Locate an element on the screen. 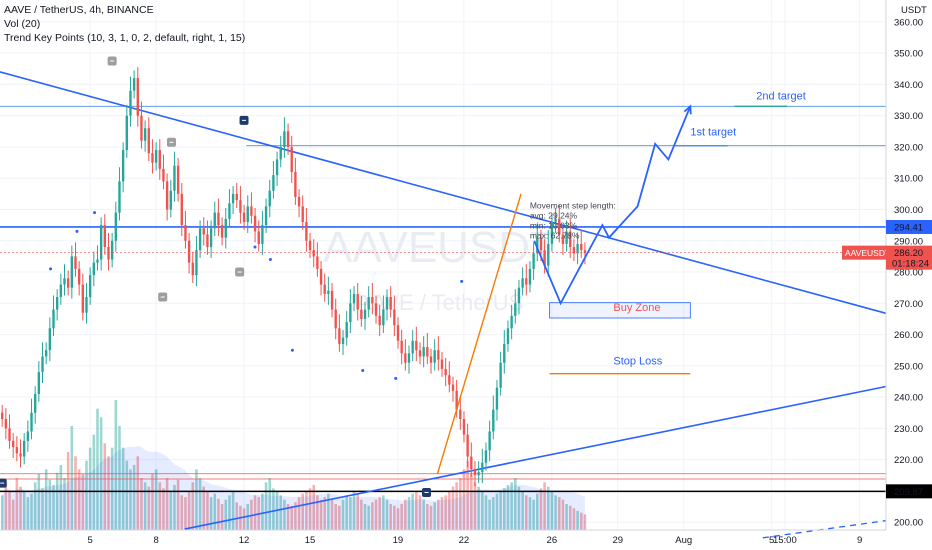 This screenshot has width=932, height=550. stats-line: max: 62.78% is located at coordinates (555, 236).